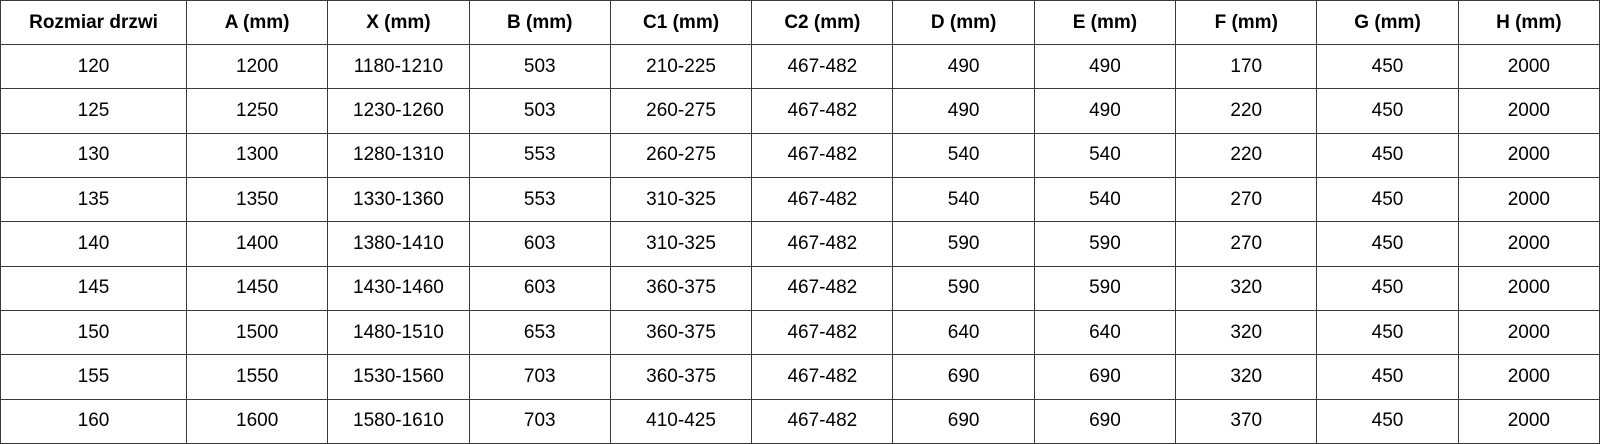 This screenshot has height=444, width=1600. I want to click on table-cell: 553, so click(539, 199).